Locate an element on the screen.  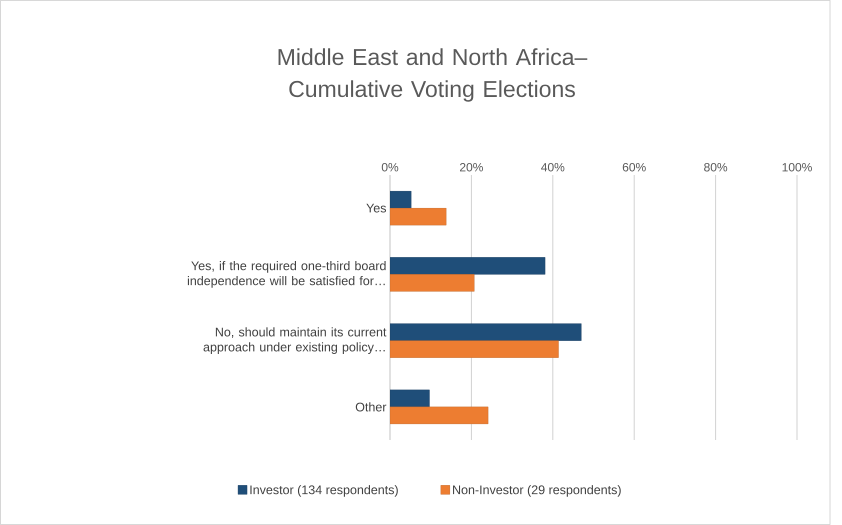
x-tick-label: 40% is located at coordinates (552, 167).